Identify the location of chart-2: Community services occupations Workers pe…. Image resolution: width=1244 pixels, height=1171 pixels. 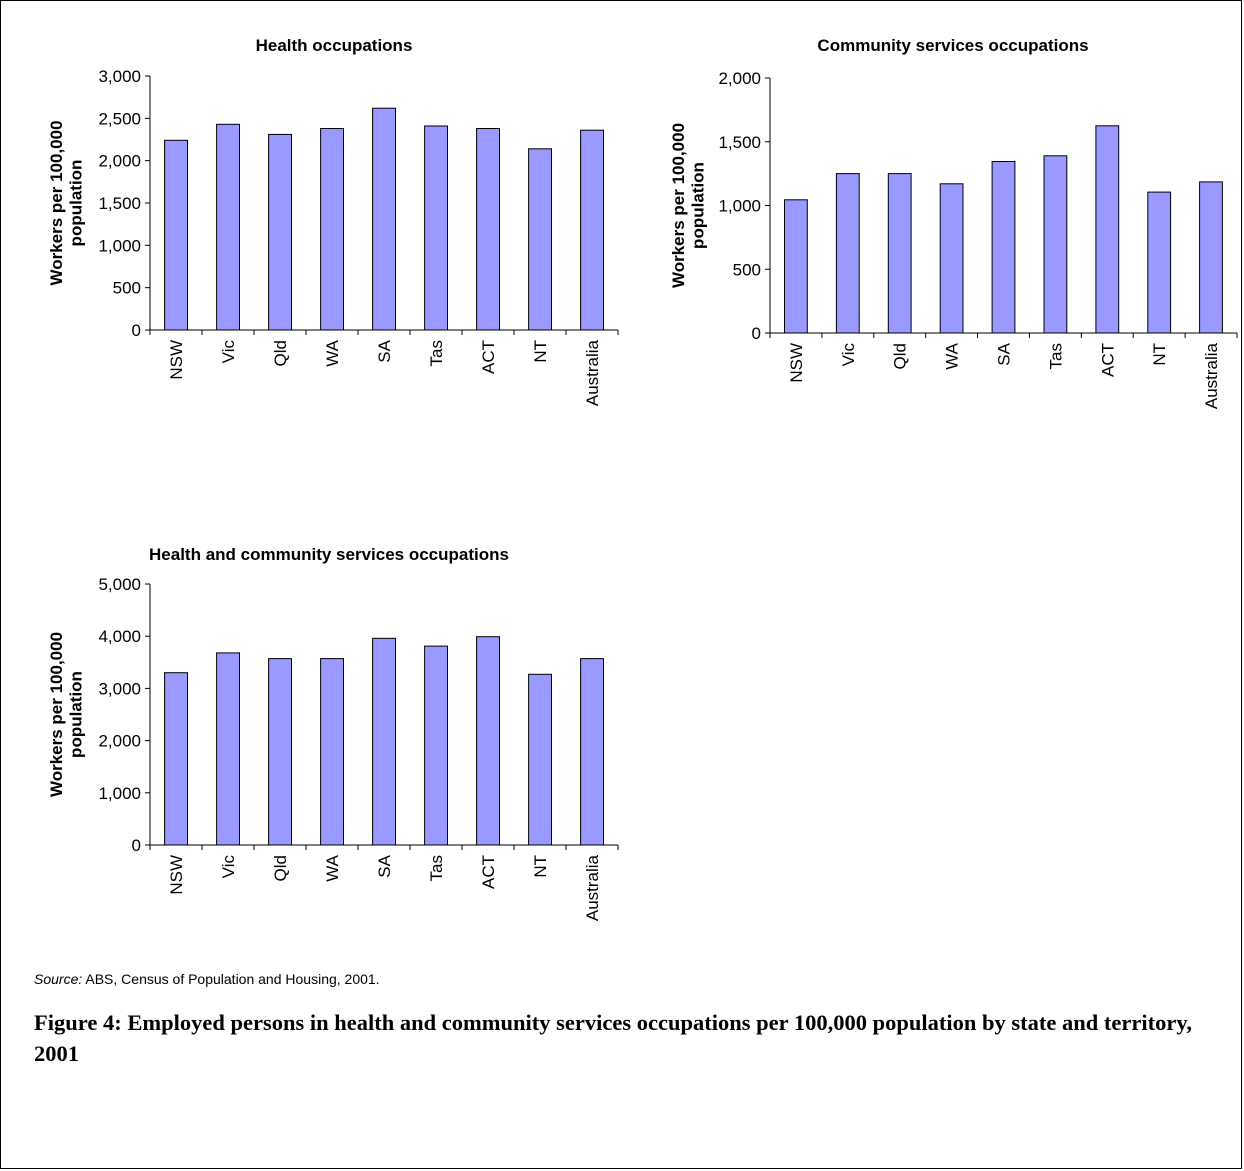
(953, 222).